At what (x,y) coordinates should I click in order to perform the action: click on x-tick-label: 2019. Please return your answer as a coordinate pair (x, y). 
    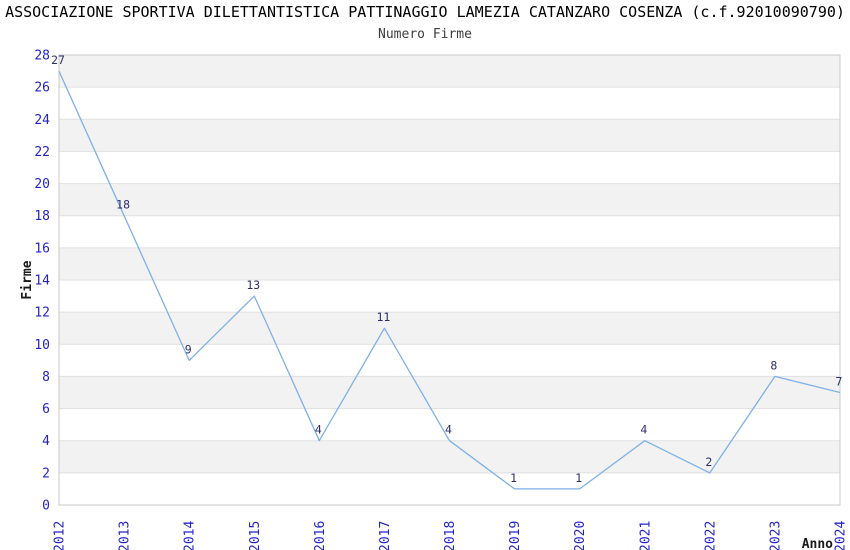
    Looking at the image, I should click on (515, 535).